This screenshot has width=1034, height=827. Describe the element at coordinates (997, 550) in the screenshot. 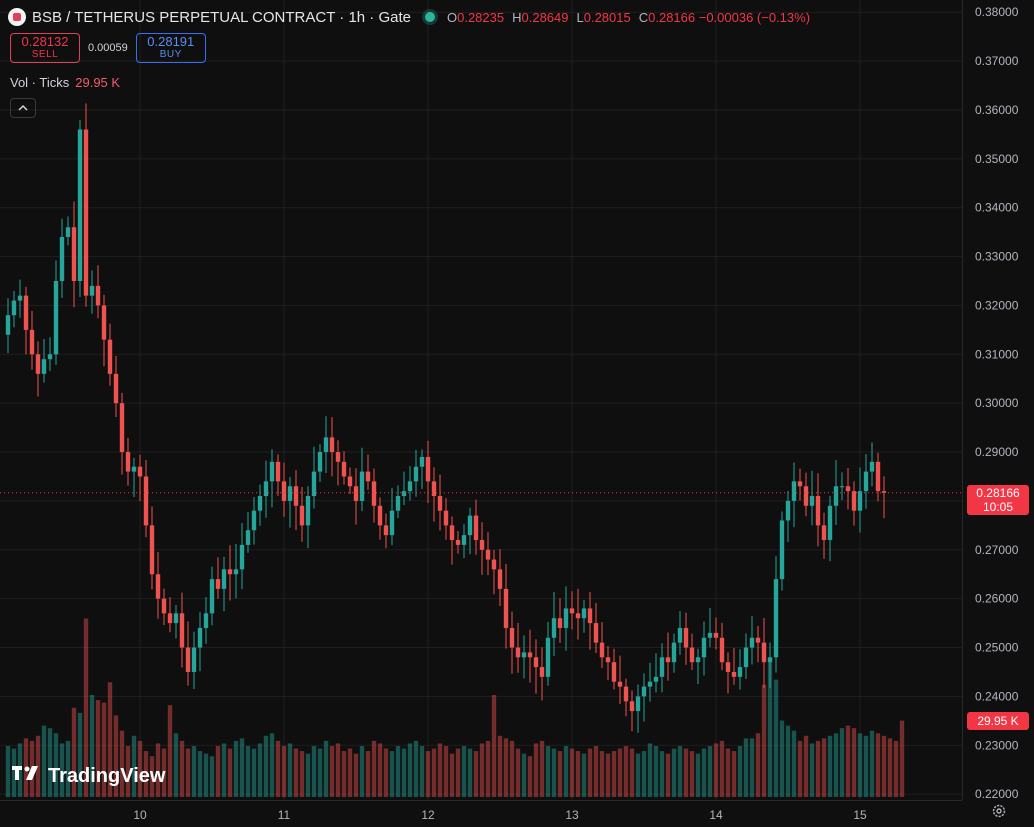

I see `price-tick-label: 0.27000` at that location.